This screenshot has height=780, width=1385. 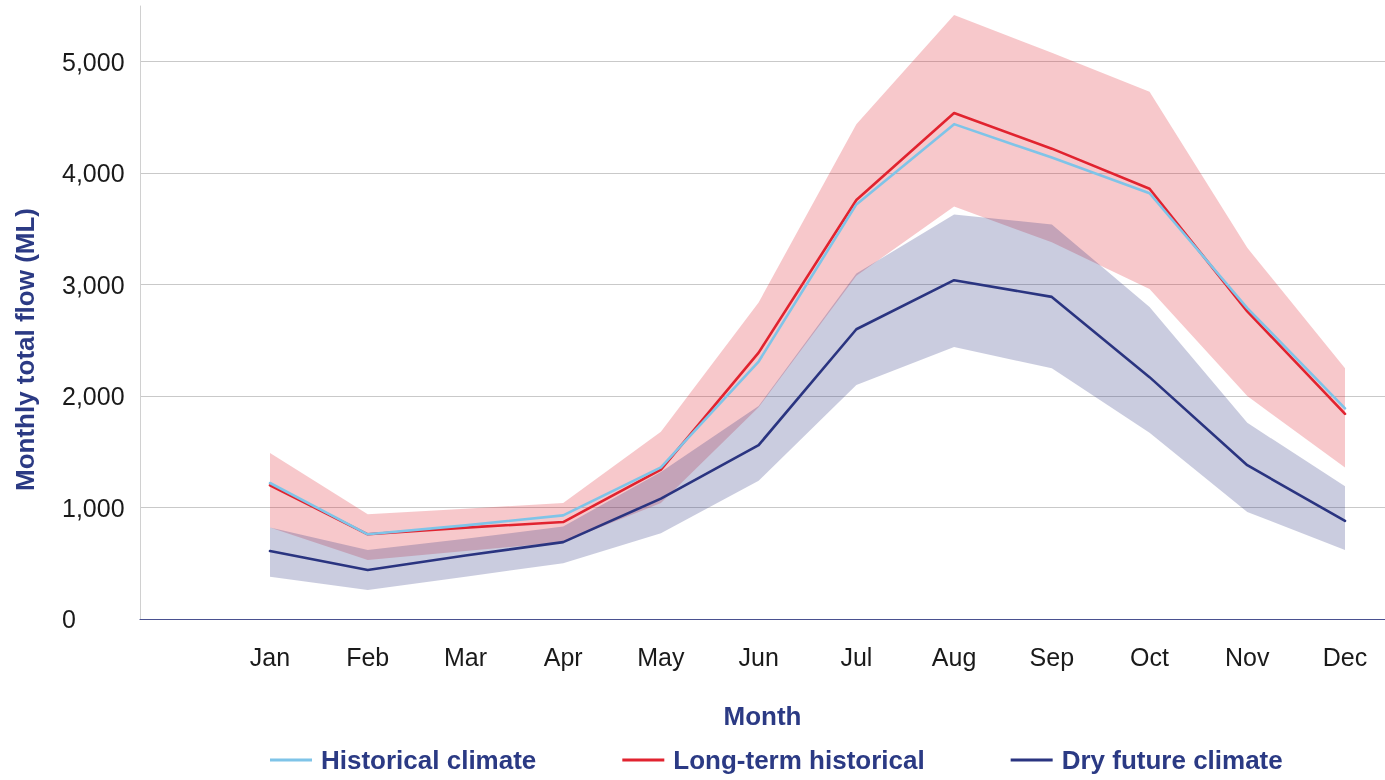 What do you see at coordinates (799, 760) in the screenshot?
I see `legend-label: Long-term historical` at bounding box center [799, 760].